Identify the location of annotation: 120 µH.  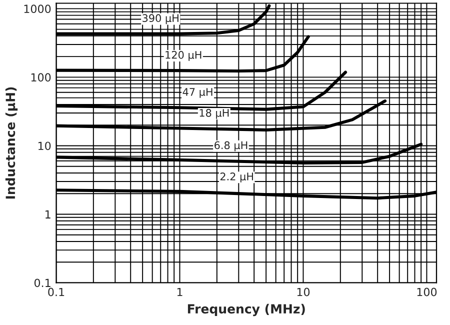
(184, 55).